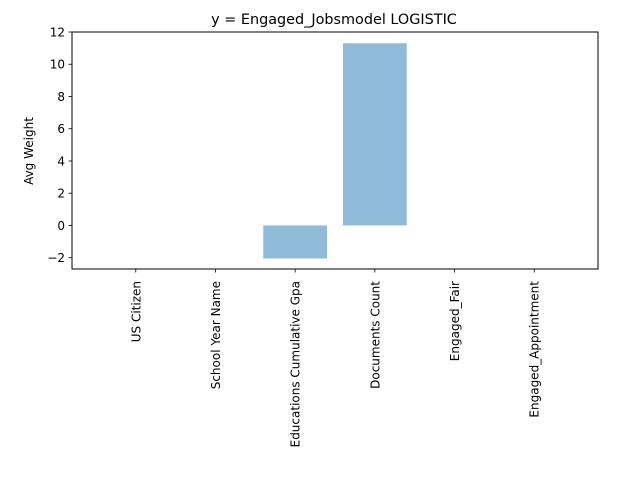 Image resolution: width=640 pixels, height=484 pixels. What do you see at coordinates (216, 335) in the screenshot?
I see `x-tick-label: School Year Name` at bounding box center [216, 335].